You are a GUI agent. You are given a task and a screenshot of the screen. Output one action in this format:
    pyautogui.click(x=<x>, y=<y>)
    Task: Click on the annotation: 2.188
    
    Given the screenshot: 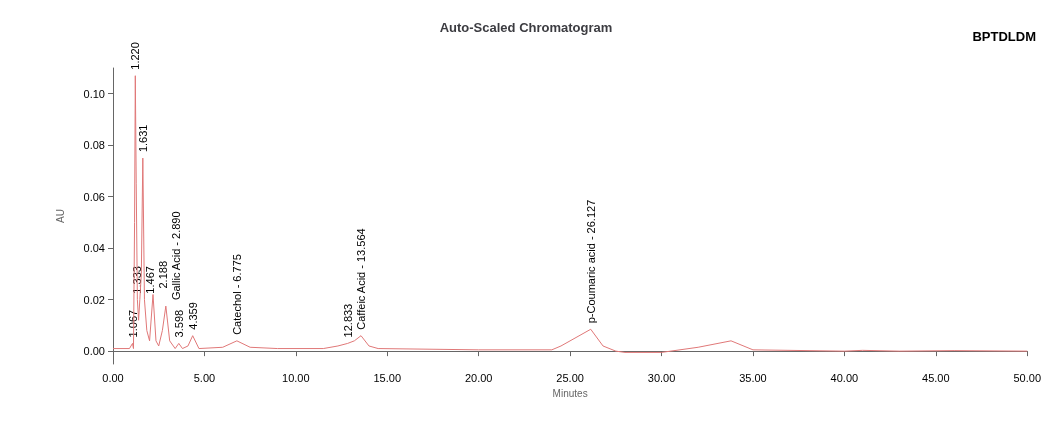 What is the action you would take?
    pyautogui.click(x=163, y=274)
    